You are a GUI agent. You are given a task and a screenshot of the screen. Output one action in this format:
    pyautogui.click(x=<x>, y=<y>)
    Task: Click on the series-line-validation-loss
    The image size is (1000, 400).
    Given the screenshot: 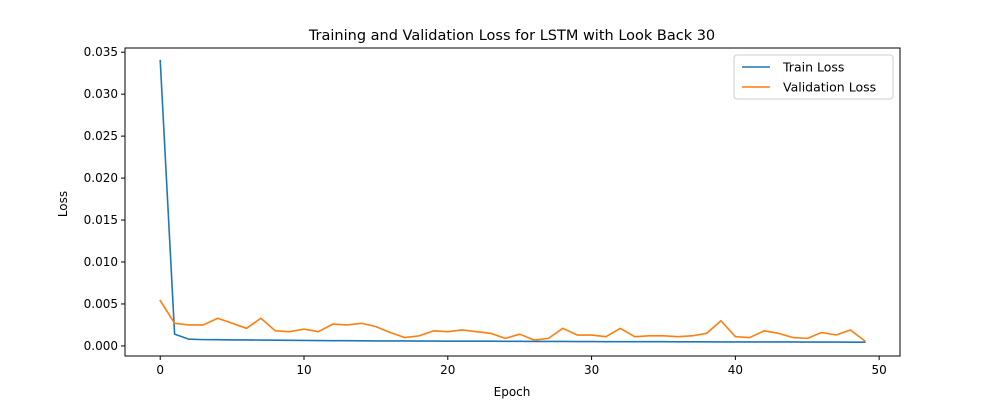 What is the action you would take?
    pyautogui.click(x=512, y=321)
    